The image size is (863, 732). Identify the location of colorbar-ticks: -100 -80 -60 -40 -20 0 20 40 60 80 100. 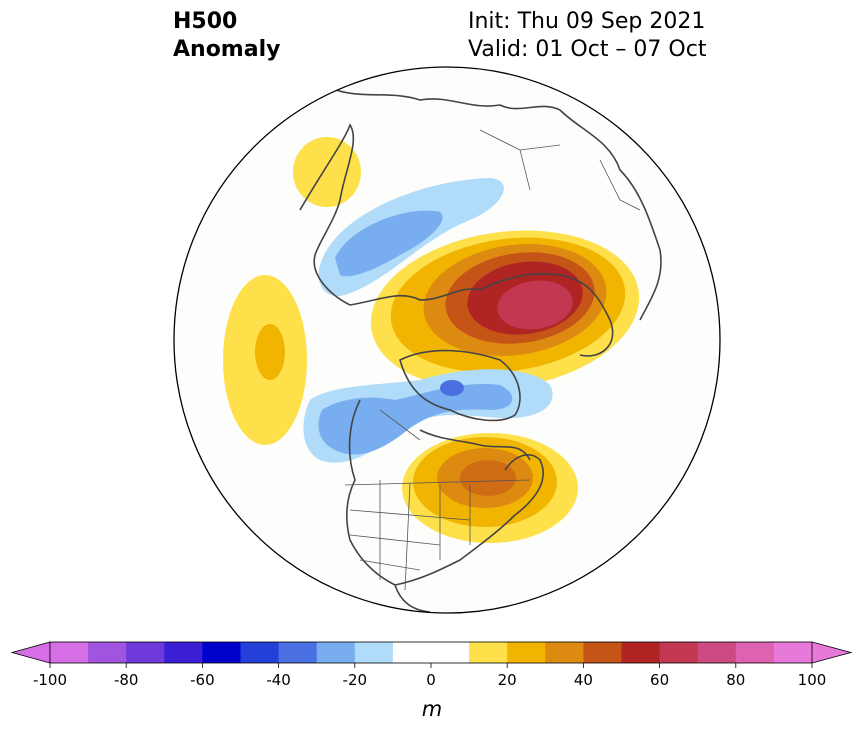
(429, 676).